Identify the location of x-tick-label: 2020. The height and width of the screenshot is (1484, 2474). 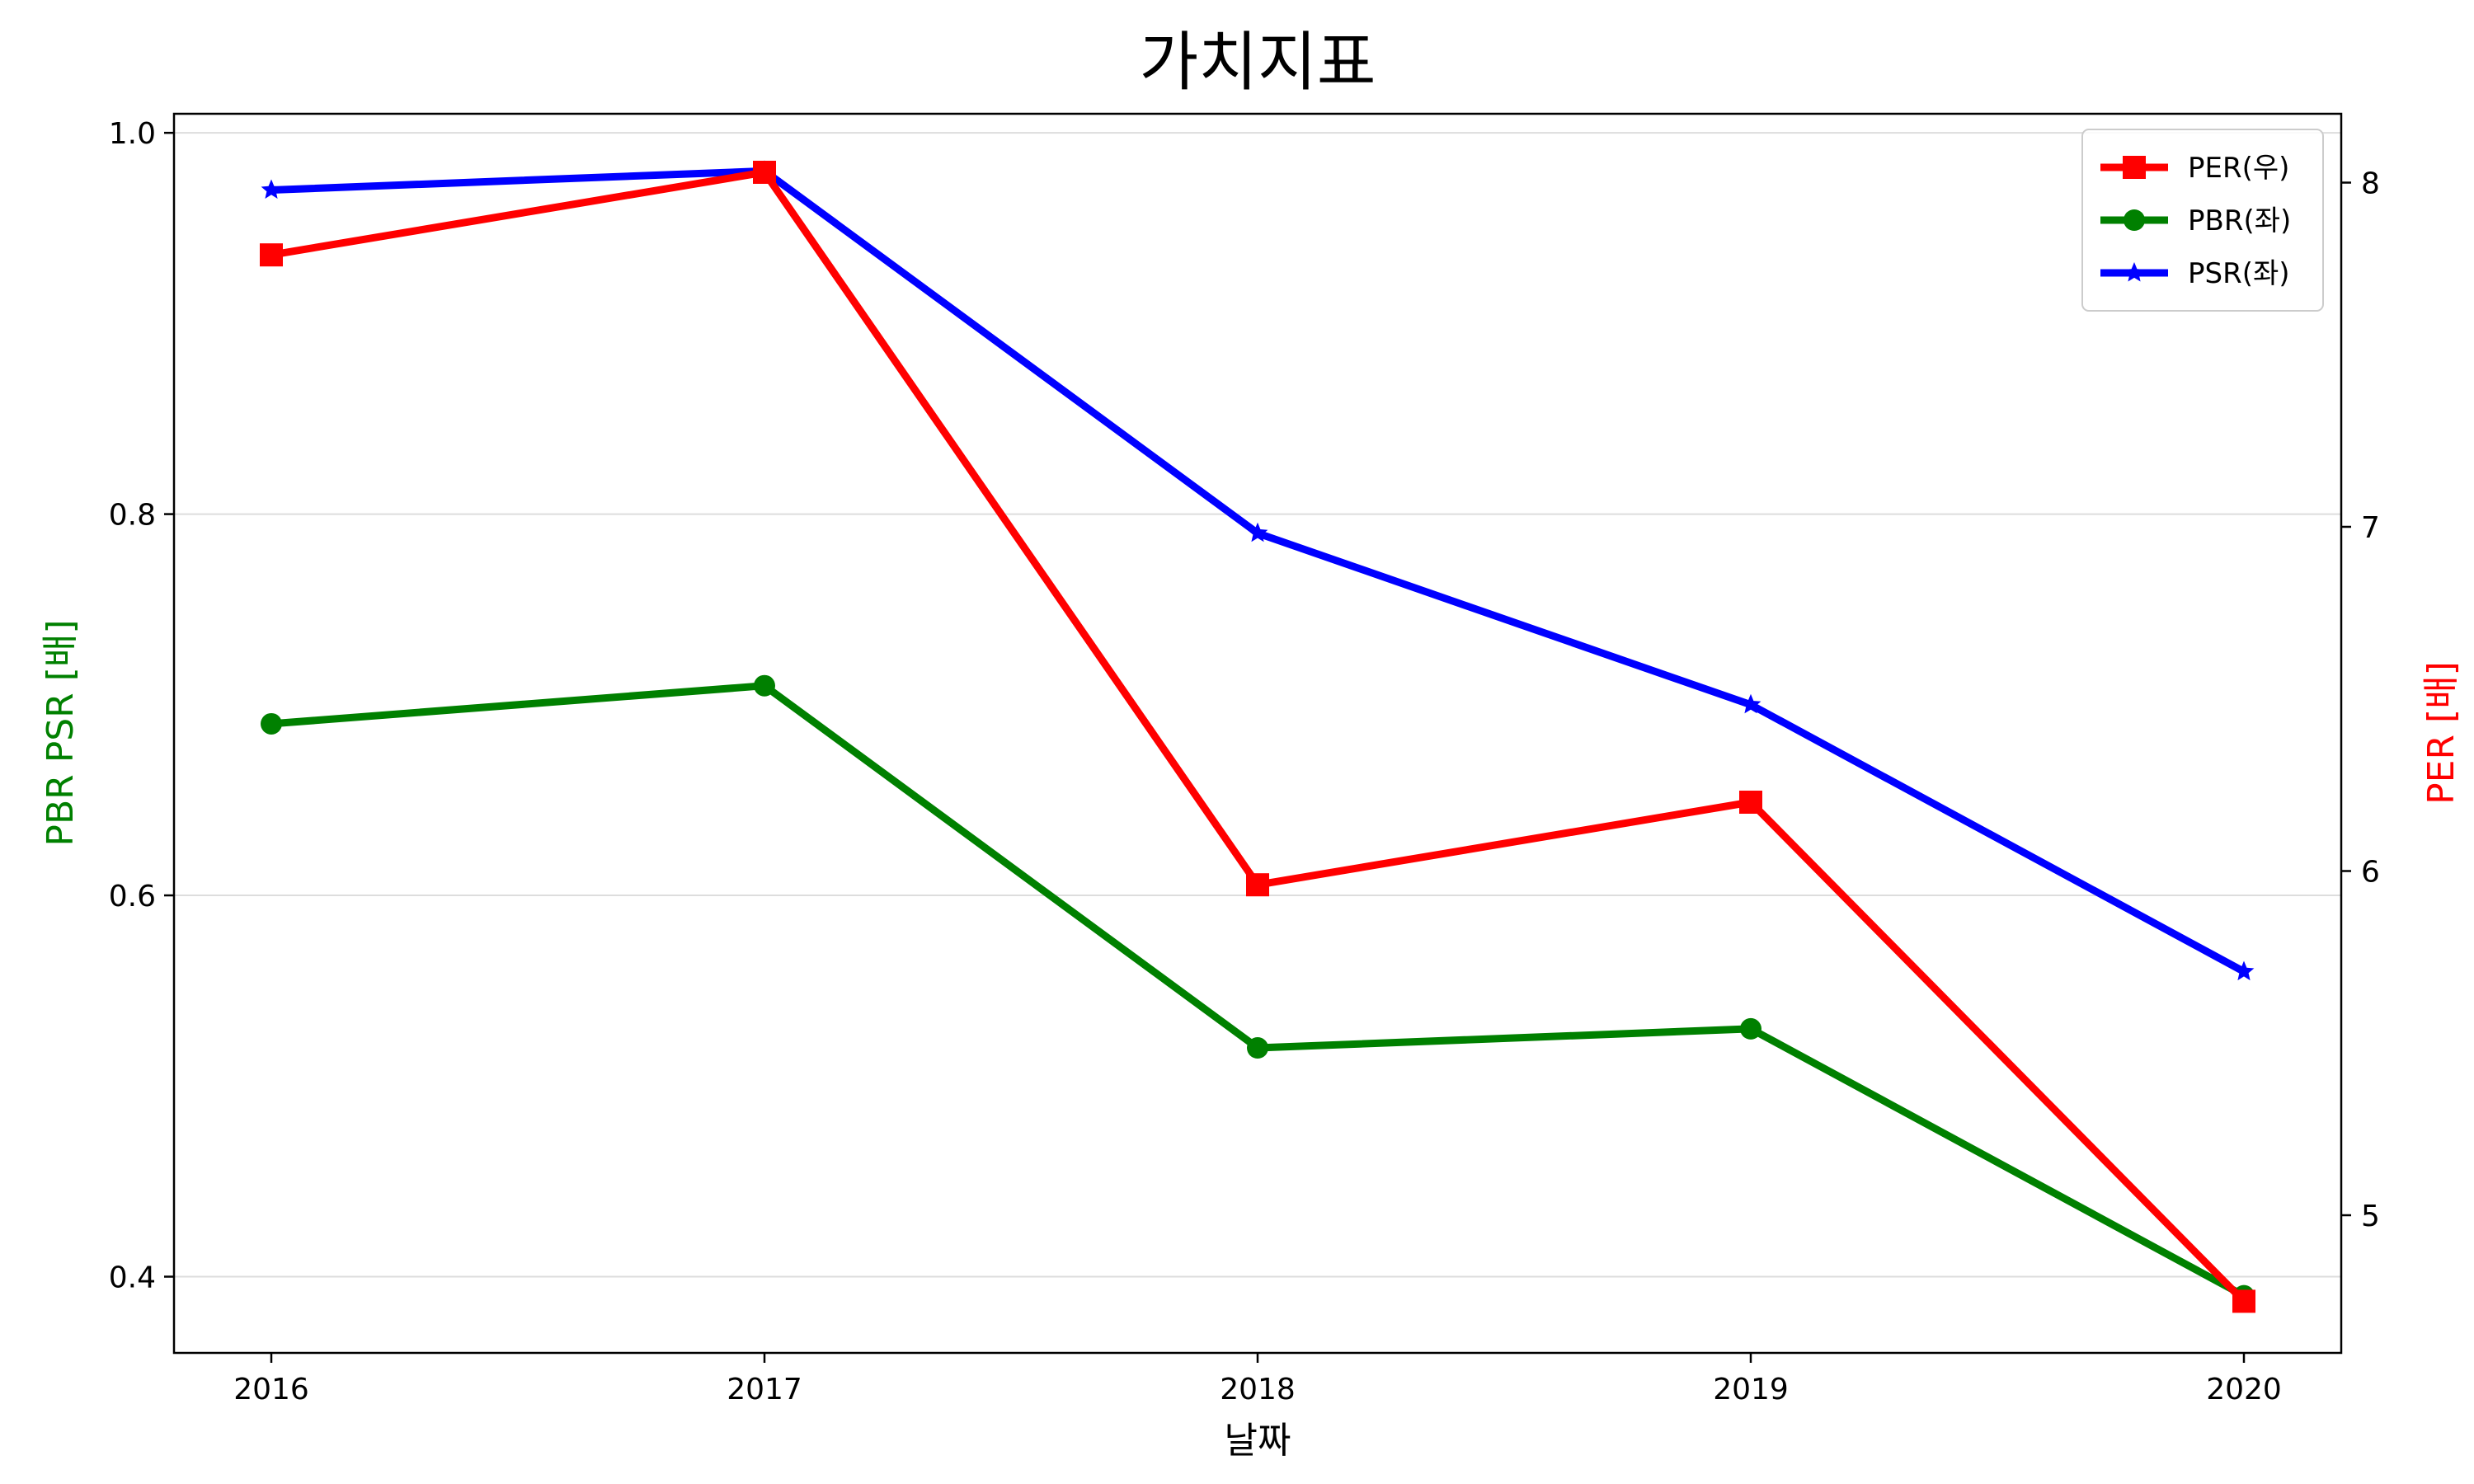
(2244, 1390).